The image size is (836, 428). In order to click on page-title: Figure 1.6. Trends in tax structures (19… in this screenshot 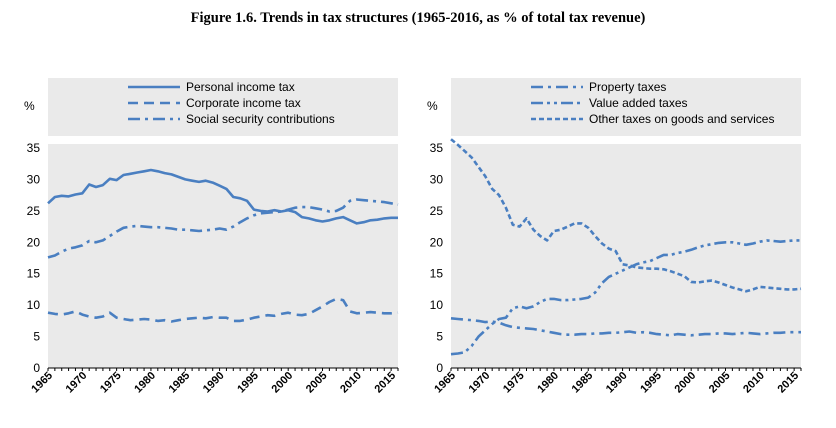, I will do `click(418, 18)`.